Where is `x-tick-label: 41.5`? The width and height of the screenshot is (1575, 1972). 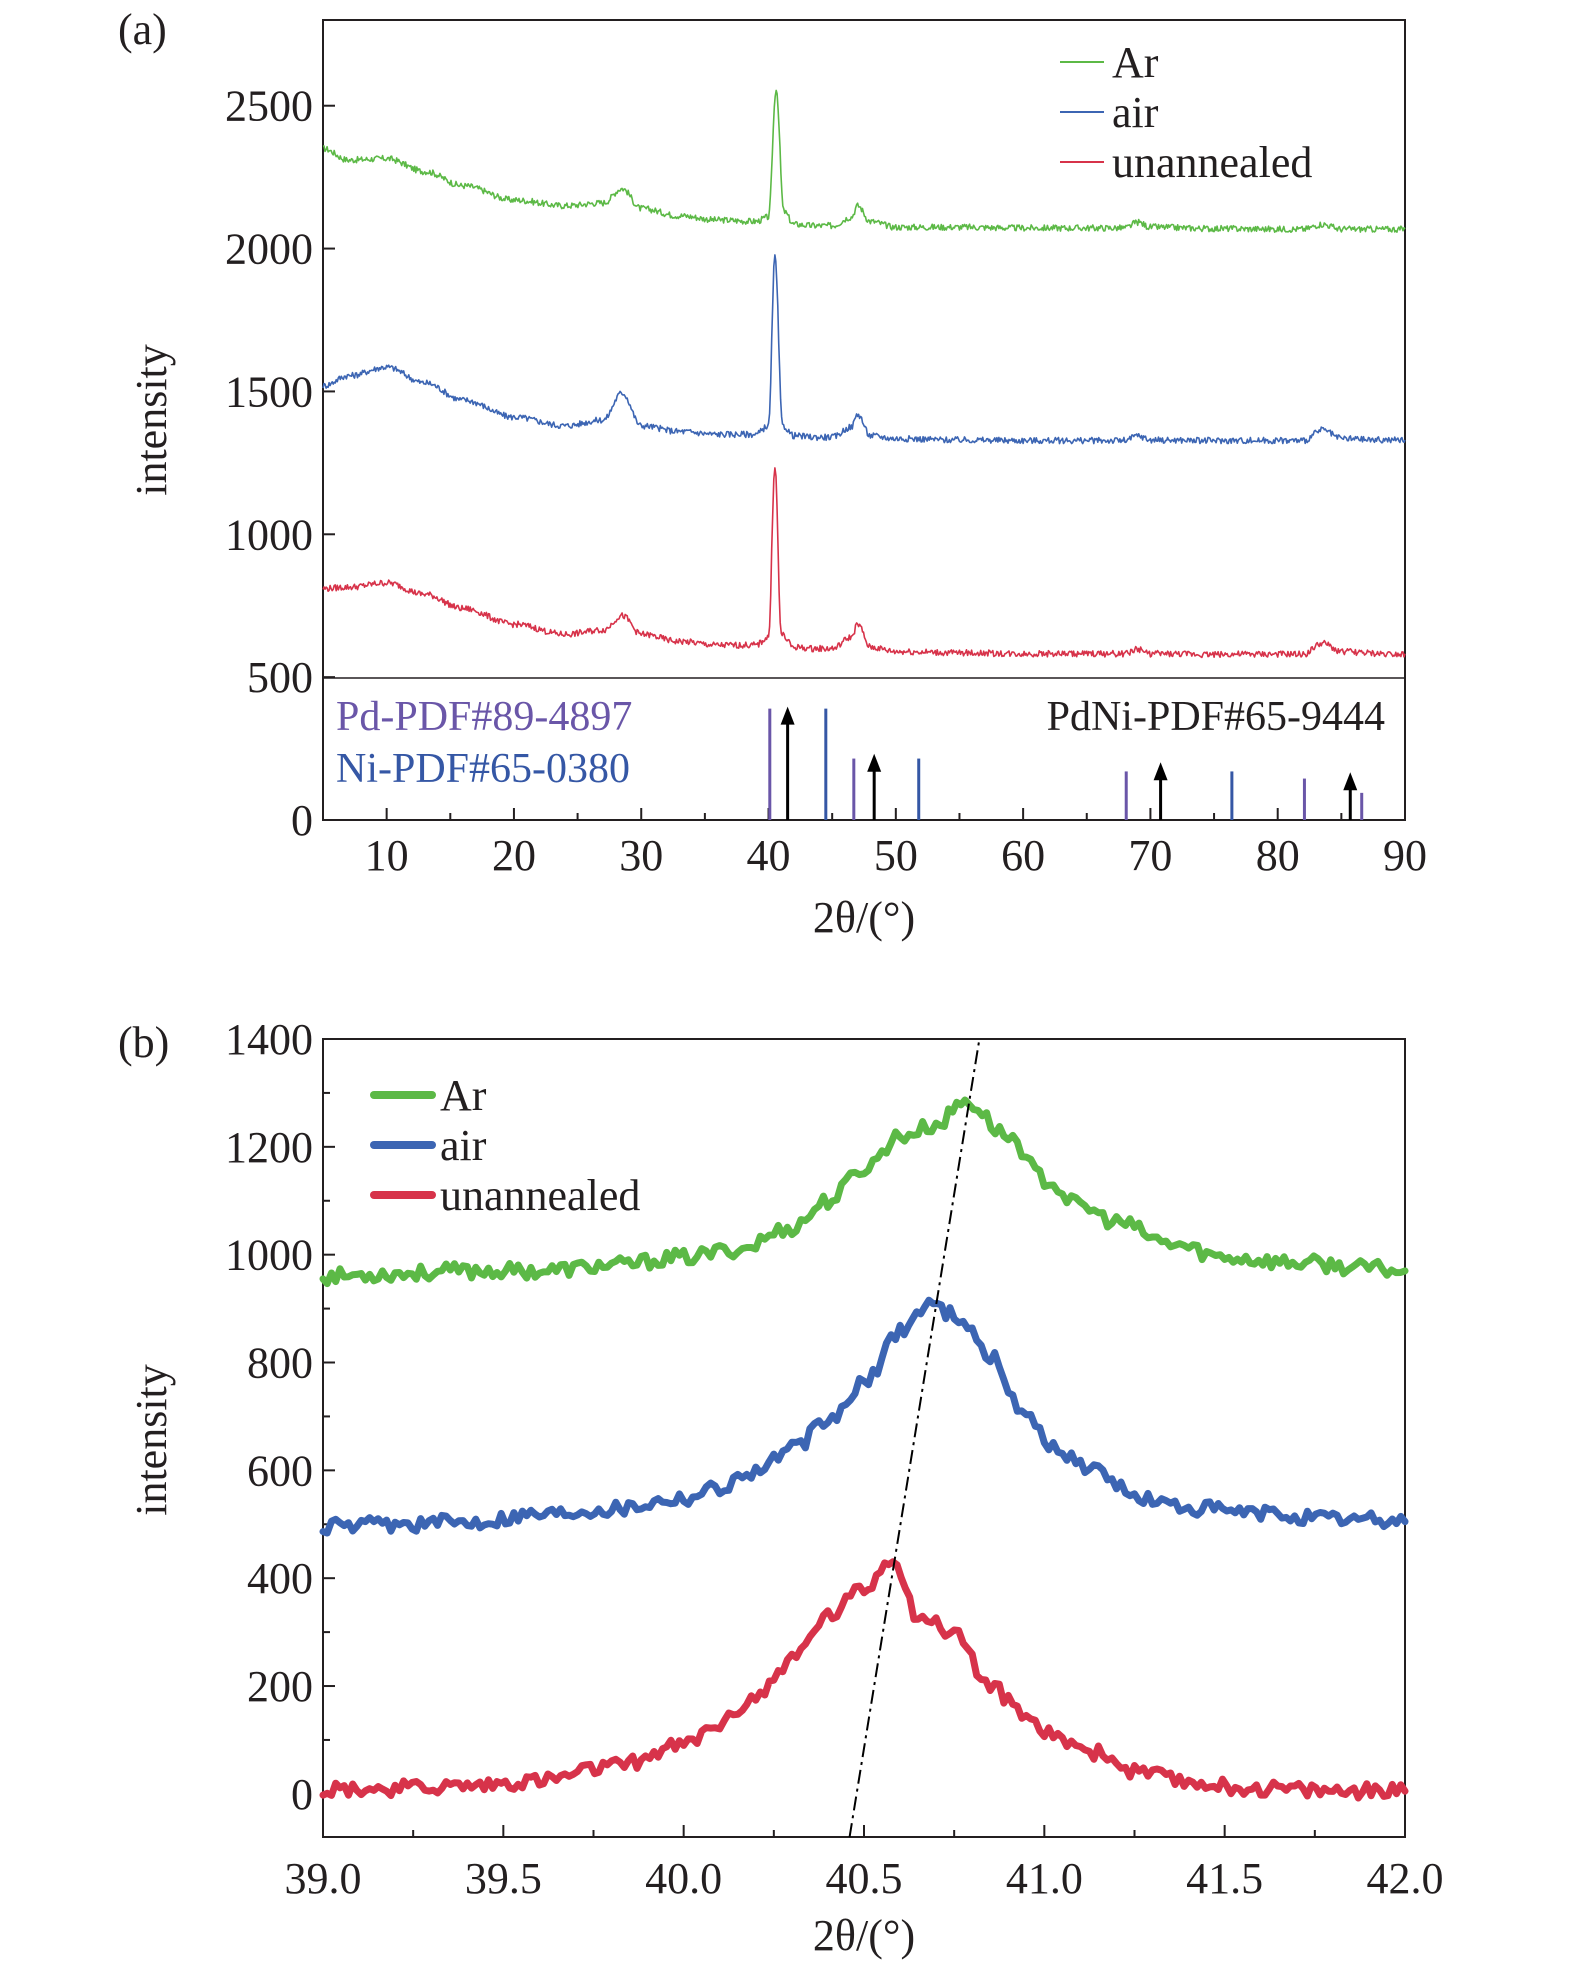
x-tick-label: 41.5 is located at coordinates (1224, 1878).